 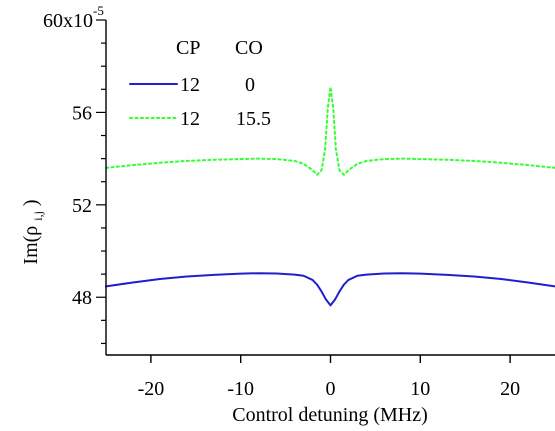 I want to click on y-axis-exponent: -5, so click(x=98, y=10).